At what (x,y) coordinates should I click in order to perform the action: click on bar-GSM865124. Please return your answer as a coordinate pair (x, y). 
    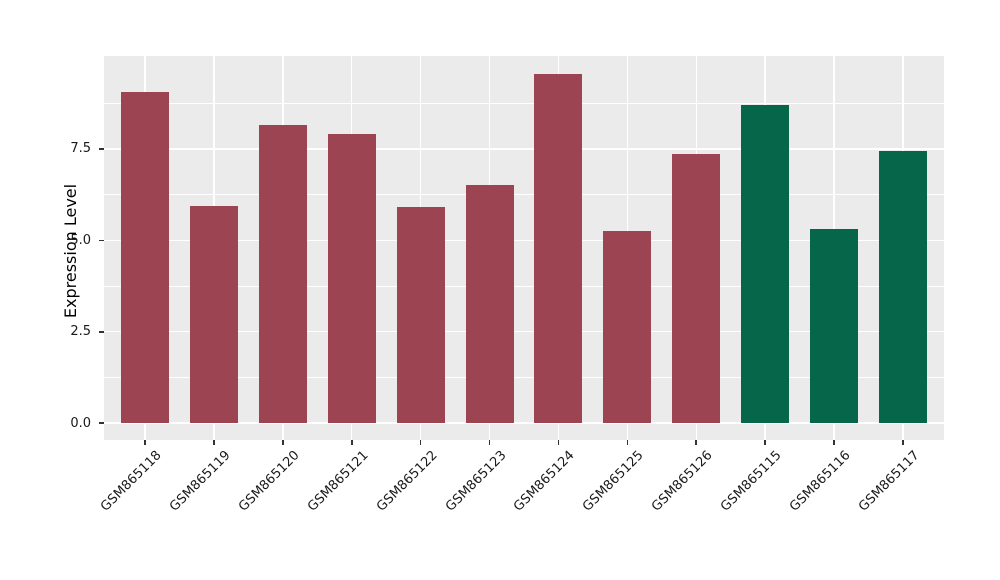
    Looking at the image, I should click on (558, 248).